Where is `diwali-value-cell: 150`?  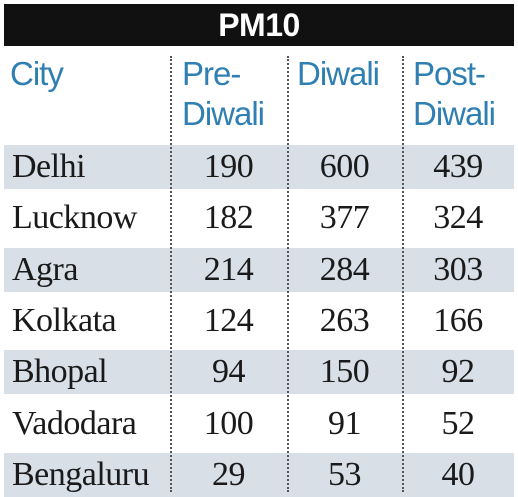
diwali-value-cell: 150 is located at coordinates (344, 372).